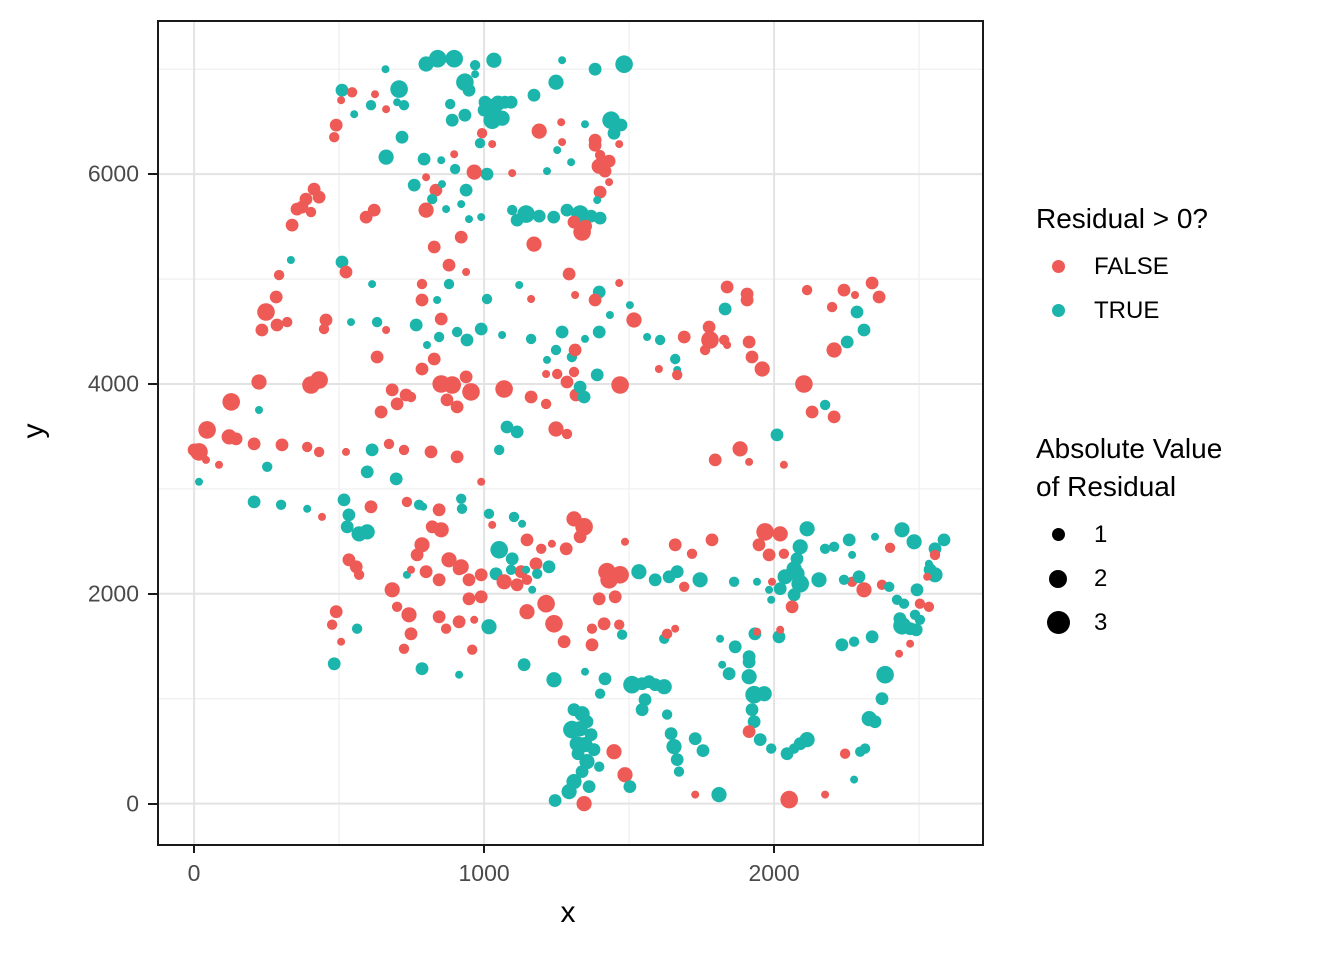  Describe the element at coordinates (774, 873) in the screenshot. I see `x-tick-label: 2000` at that location.